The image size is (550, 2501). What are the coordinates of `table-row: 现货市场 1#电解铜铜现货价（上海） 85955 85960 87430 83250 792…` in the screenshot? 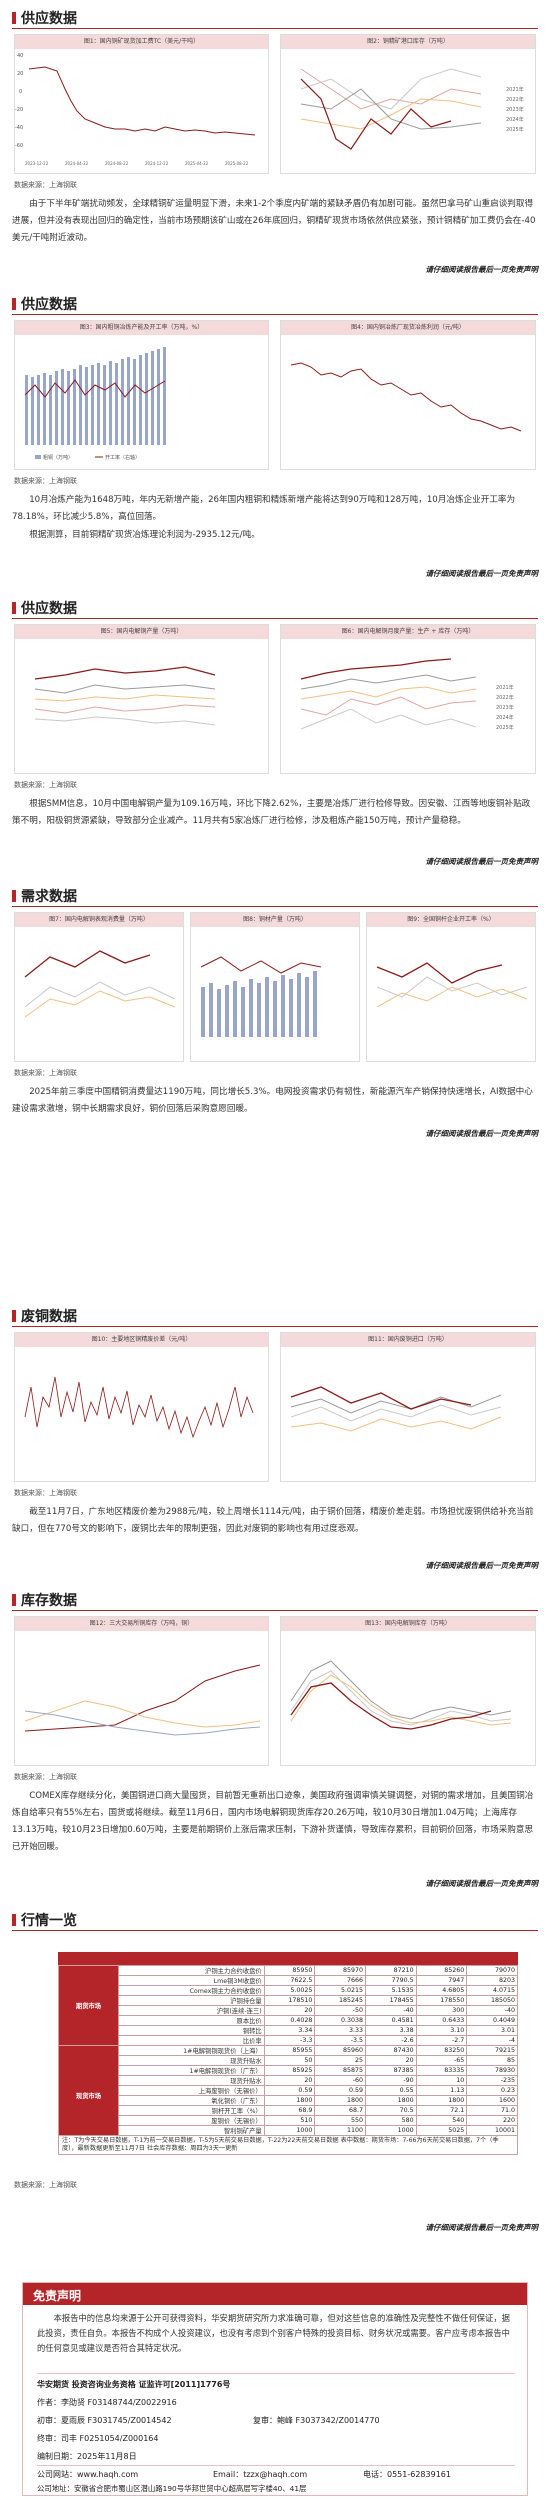 It's located at (288, 2095).